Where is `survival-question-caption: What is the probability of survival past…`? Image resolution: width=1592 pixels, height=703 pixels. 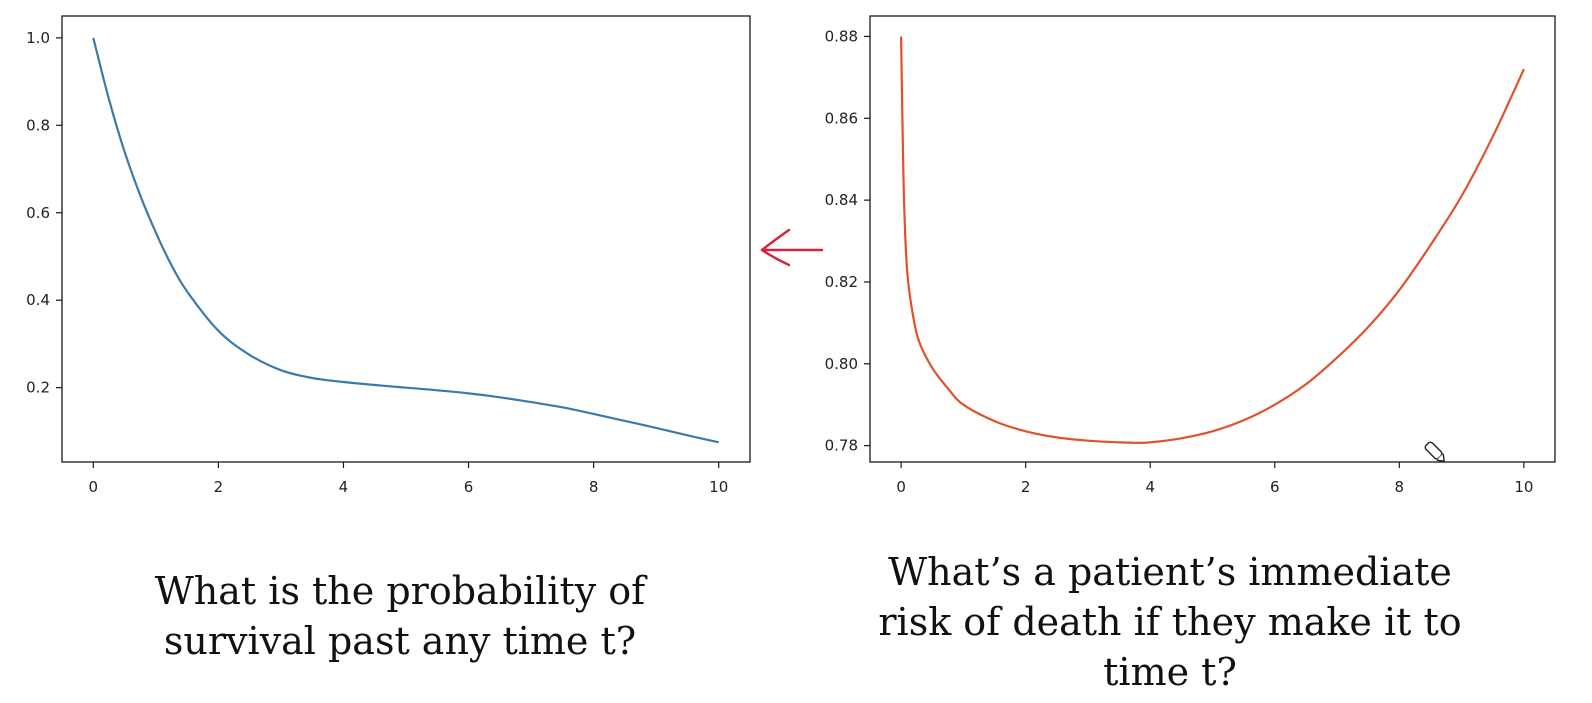 survival-question-caption: What is the probability of survival past… is located at coordinates (400, 616).